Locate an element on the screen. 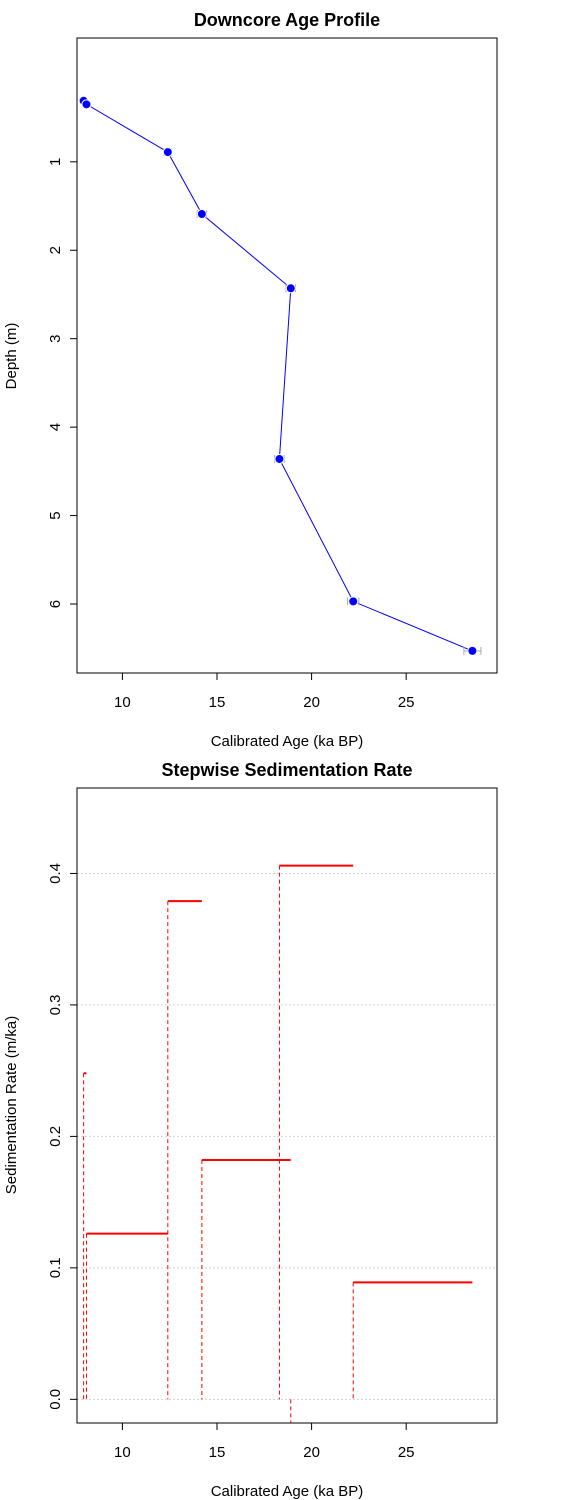 Image resolution: width=574 pixels, height=1500 pixels. sed-rate-title: Stepwise Sedimentation Rate is located at coordinates (286, 770).